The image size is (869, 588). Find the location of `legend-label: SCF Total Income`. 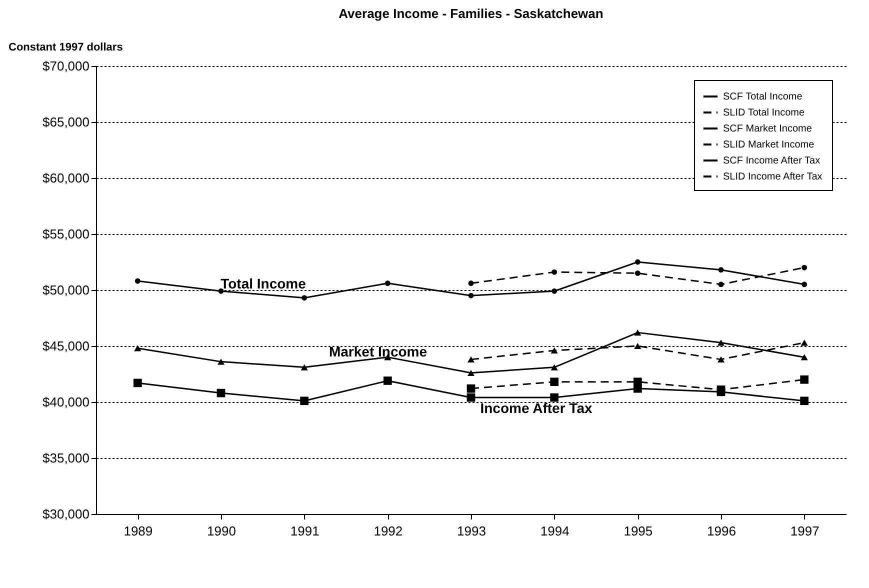

legend-label: SCF Total Income is located at coordinates (763, 97).